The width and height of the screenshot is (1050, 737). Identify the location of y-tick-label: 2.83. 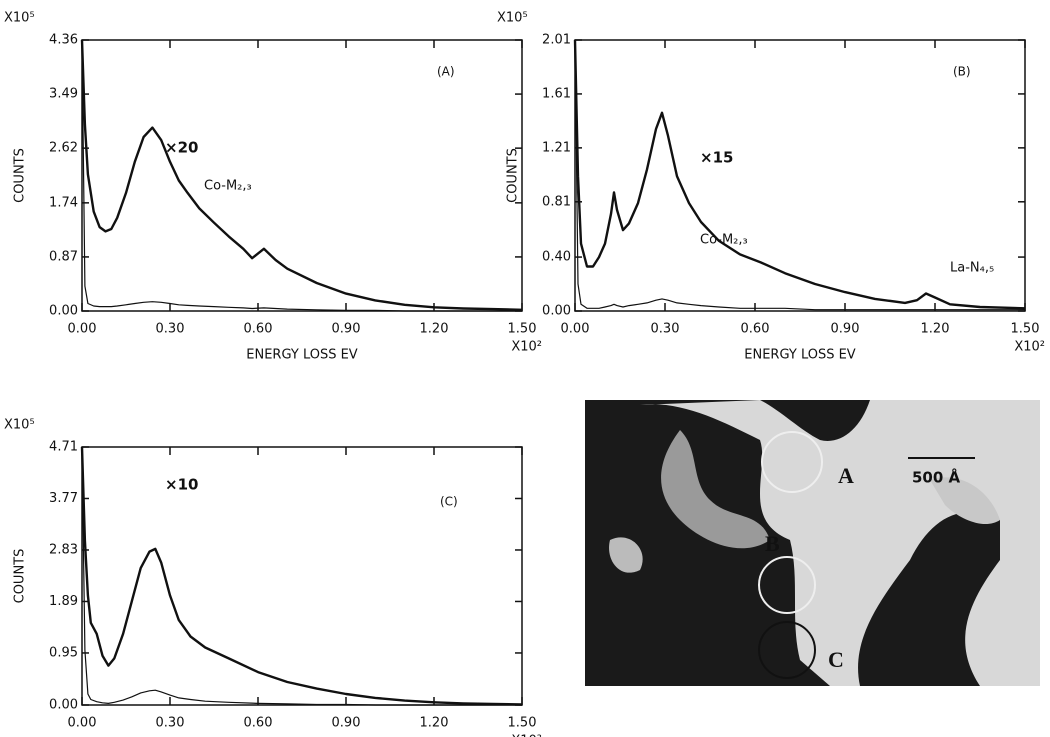
(63, 549).